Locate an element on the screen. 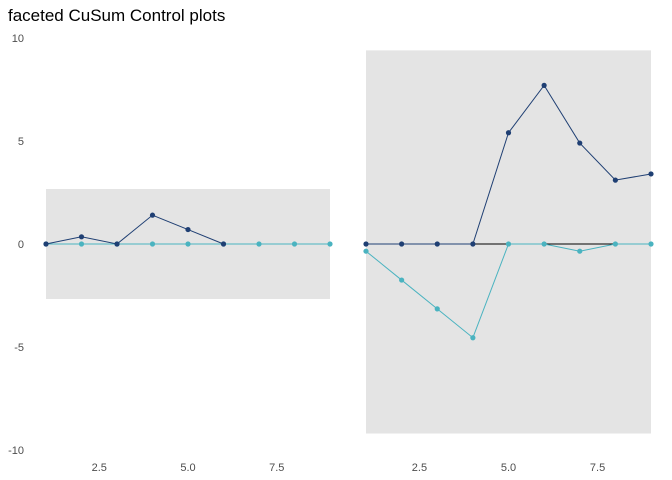 The width and height of the screenshot is (672, 480). y-tick-label: -5 is located at coordinates (19, 348).